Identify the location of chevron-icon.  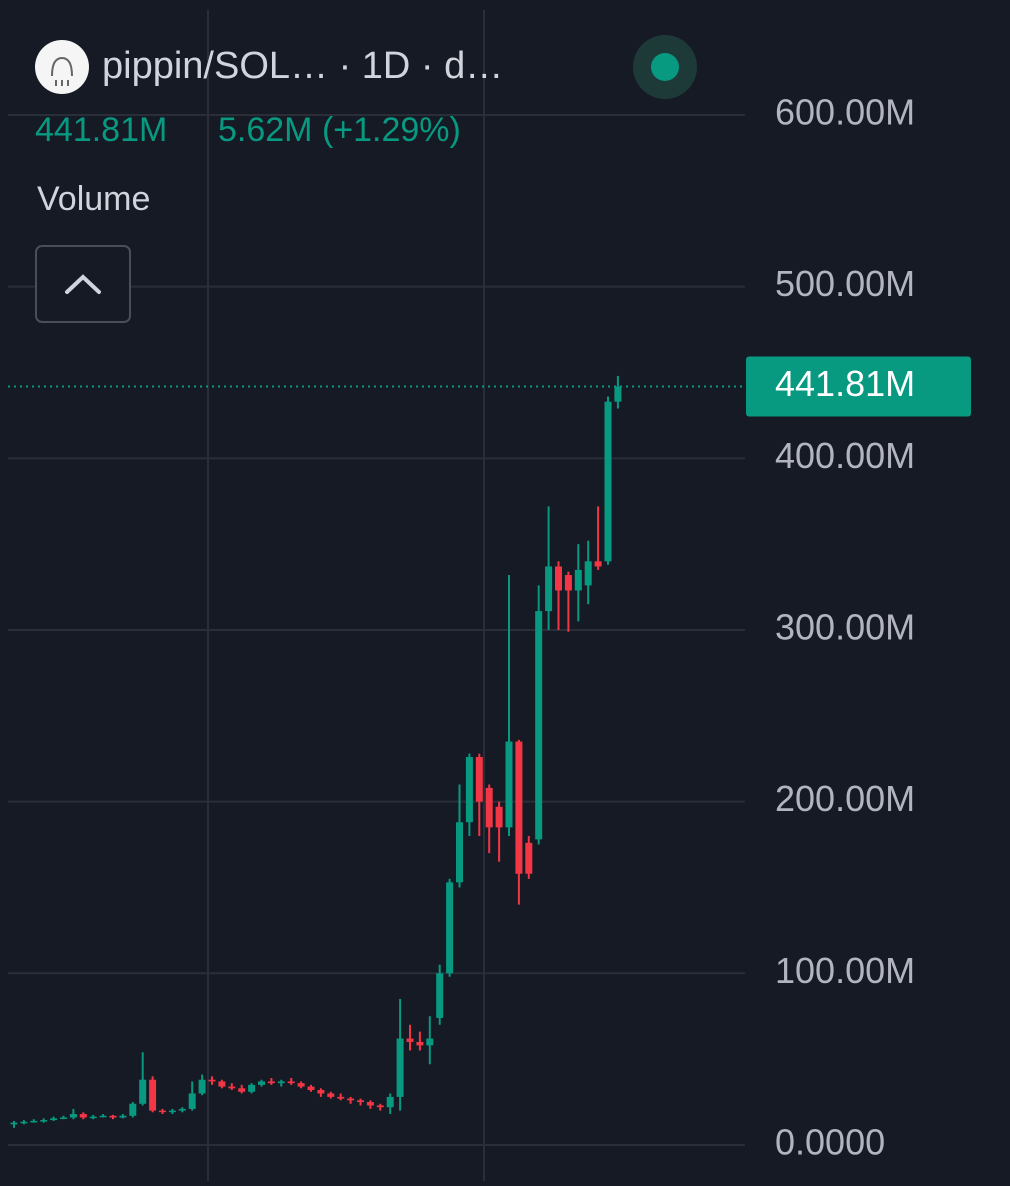
(83, 284).